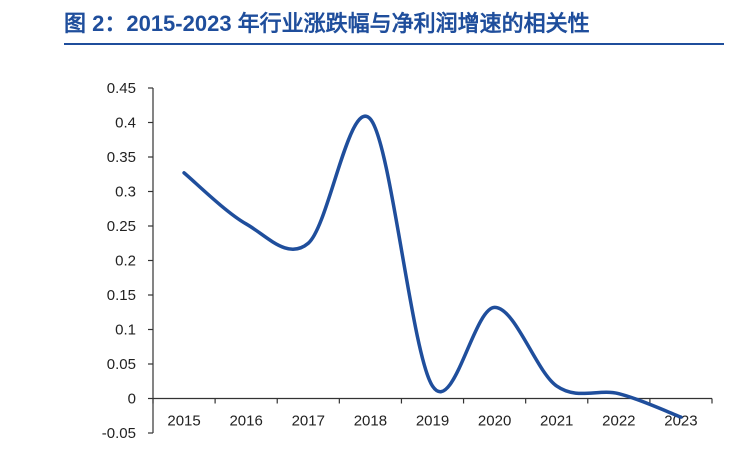 The image size is (739, 460). I want to click on y-tick-label: 0.2, so click(125, 261).